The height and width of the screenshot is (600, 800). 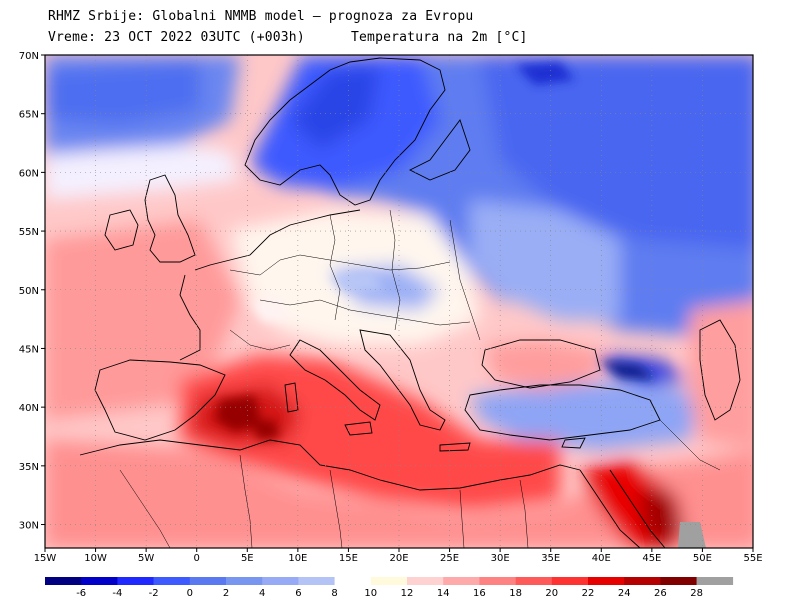 I want to click on lon-label: 15W, so click(x=45, y=558).